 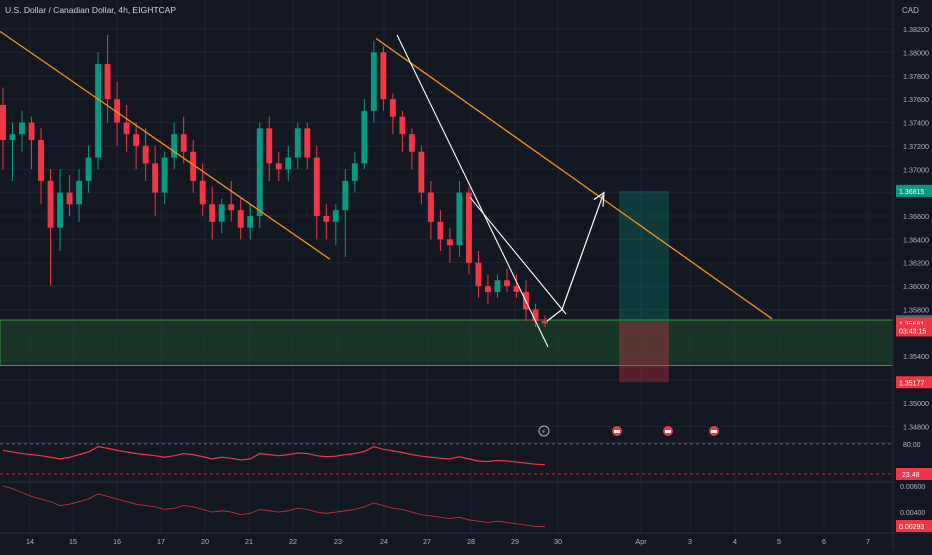 I want to click on time-tick-label: 22, so click(x=293, y=541).